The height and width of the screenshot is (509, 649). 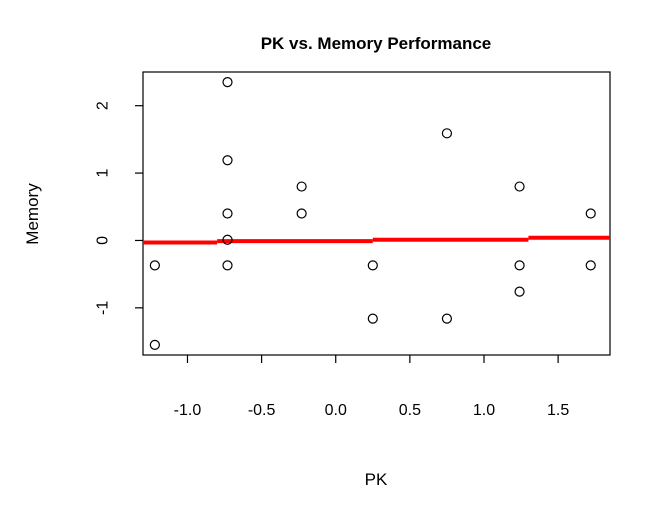 What do you see at coordinates (103, 173) in the screenshot?
I see `y-tick-label: 1` at bounding box center [103, 173].